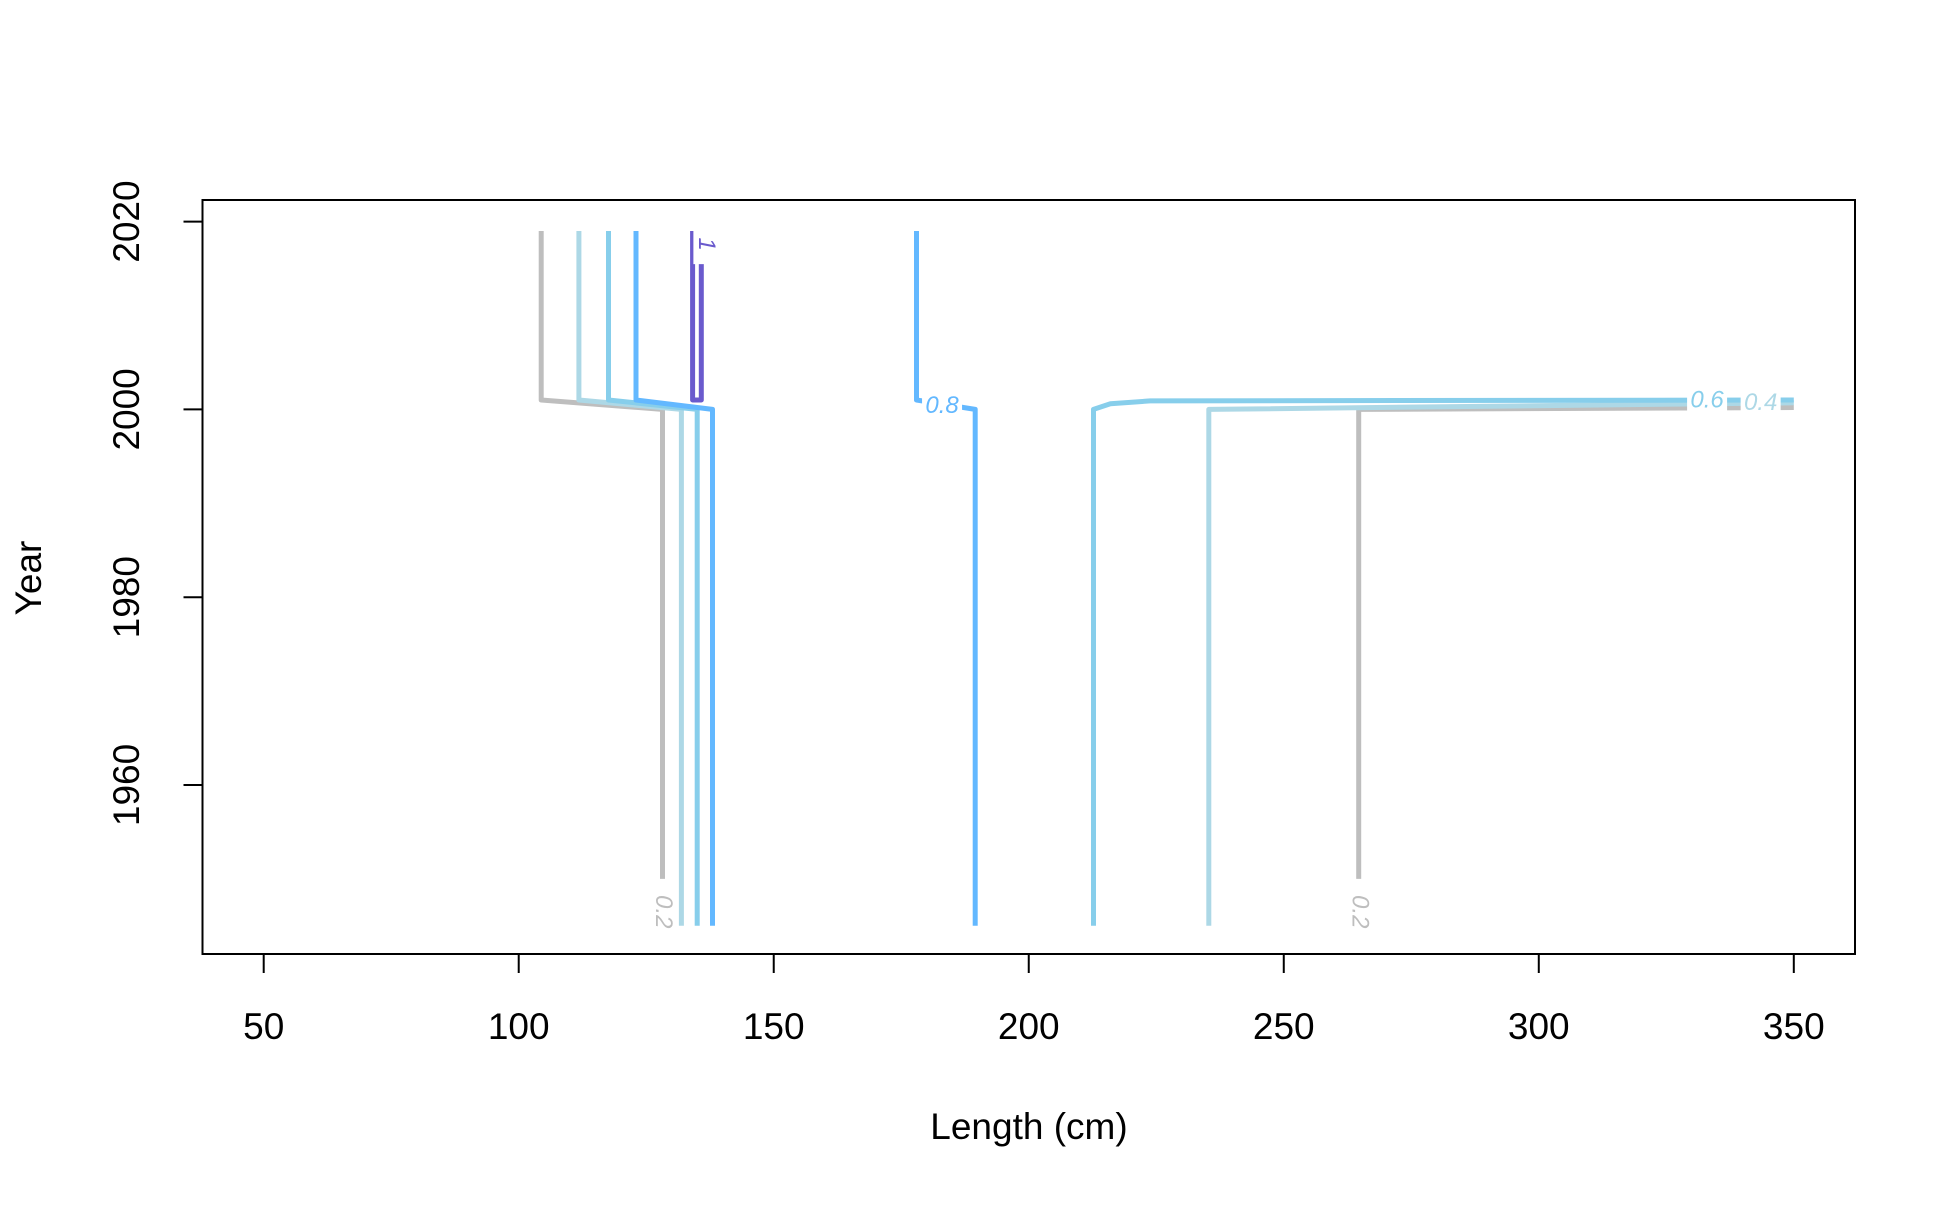 This screenshot has width=1950, height=1205. I want to click on x-tick-label: 350, so click(1794, 1026).